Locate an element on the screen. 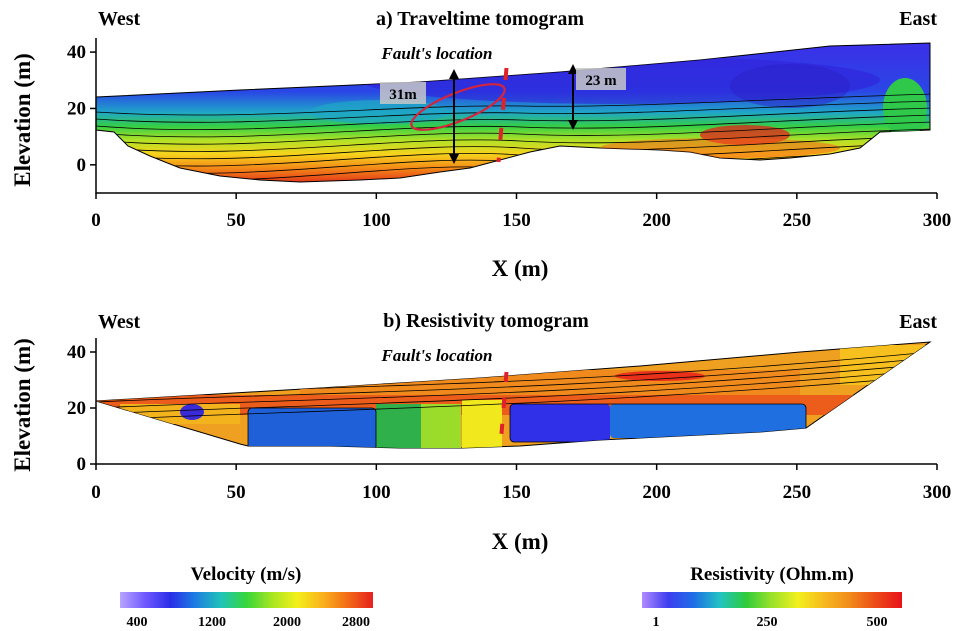 The image size is (964, 631). xtick-label-b: 250 is located at coordinates (797, 492).